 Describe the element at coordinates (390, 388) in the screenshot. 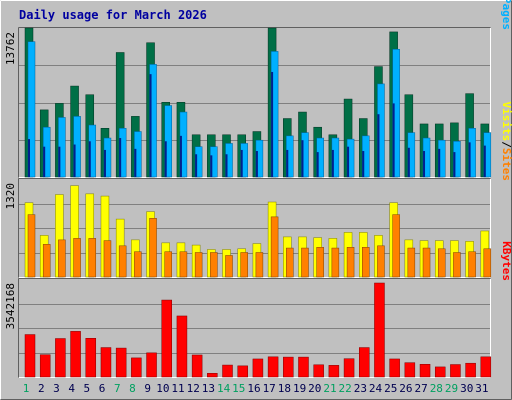

I see `tick-label-day-25: 25` at that location.